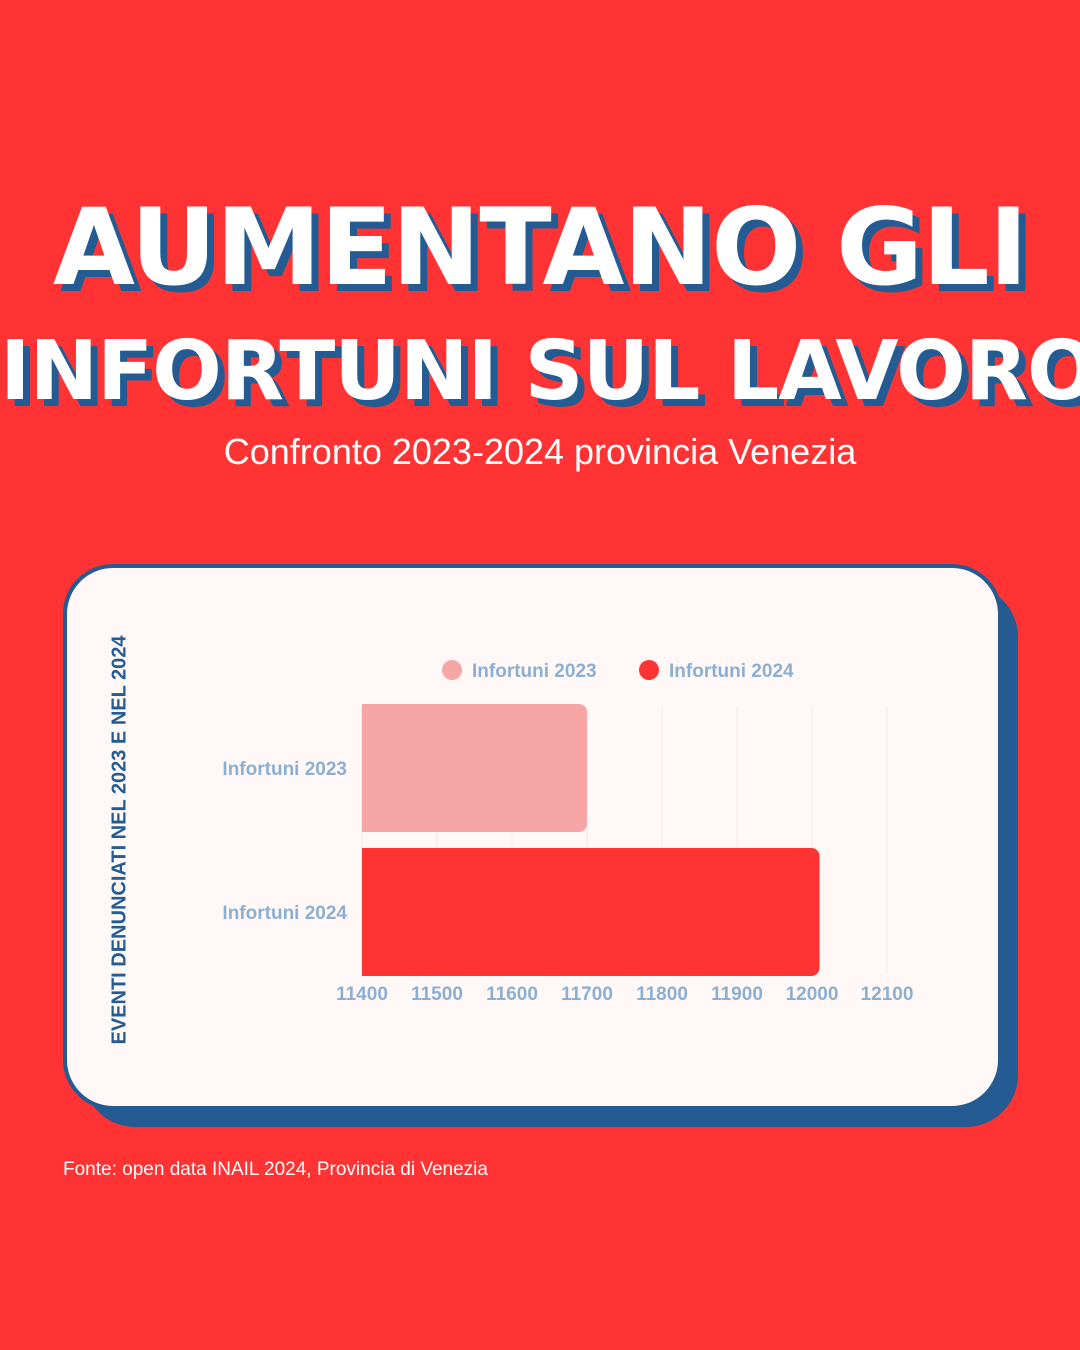 This screenshot has width=1080, height=1350. What do you see at coordinates (437, 994) in the screenshot?
I see `x-tick-label-11500: 11500` at bounding box center [437, 994].